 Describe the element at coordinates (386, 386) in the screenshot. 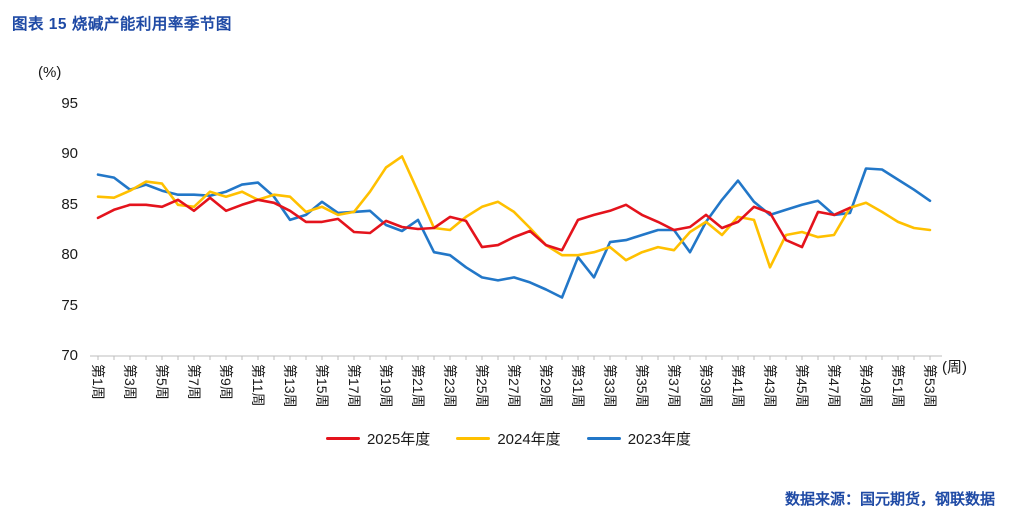

I see `x-tick-label: 第19周` at that location.